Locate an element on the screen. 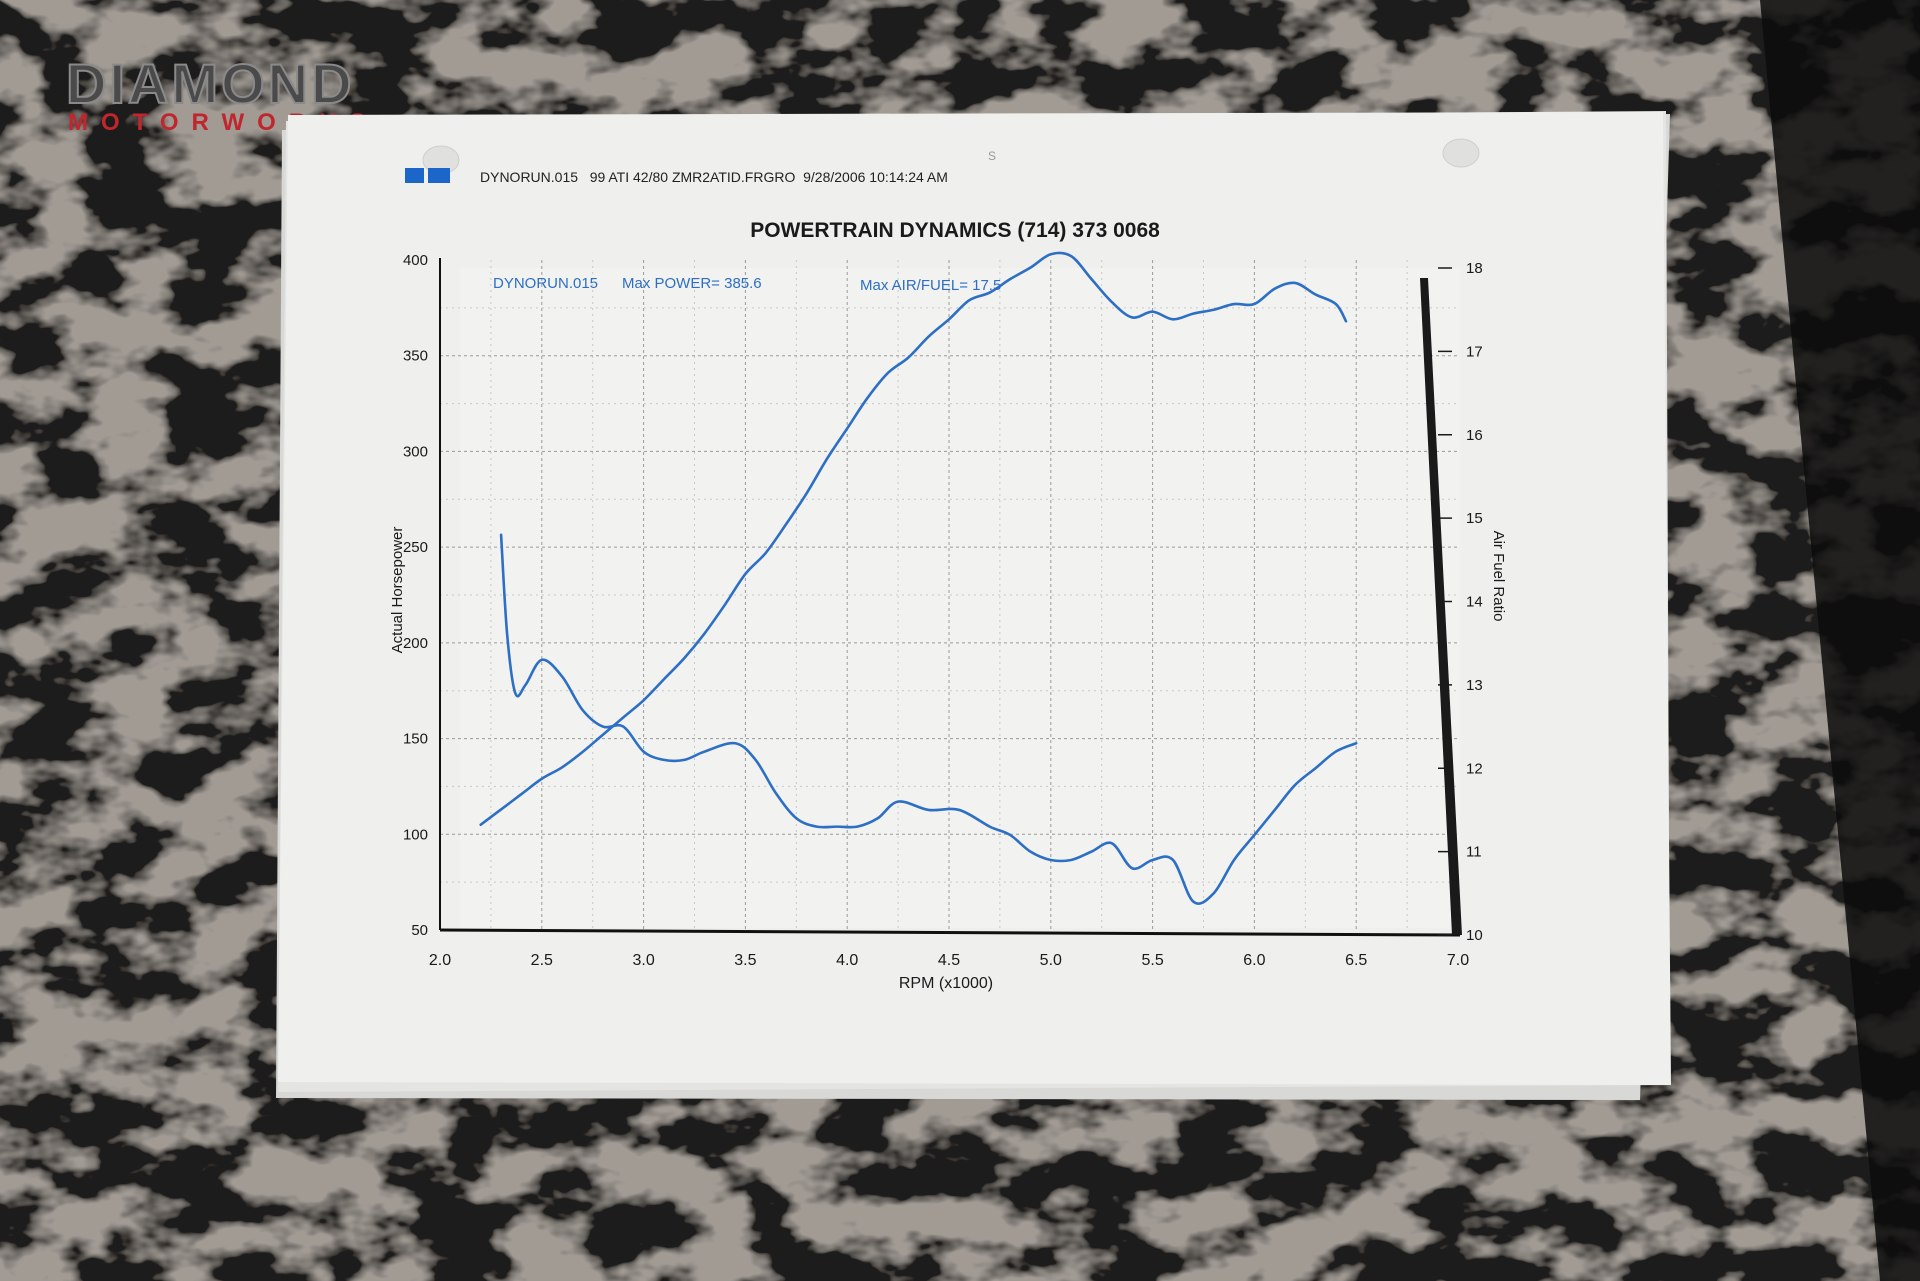  chart-title: POWERTRAIN DYNAMICS (714) 373 0068 is located at coordinates (955, 230).